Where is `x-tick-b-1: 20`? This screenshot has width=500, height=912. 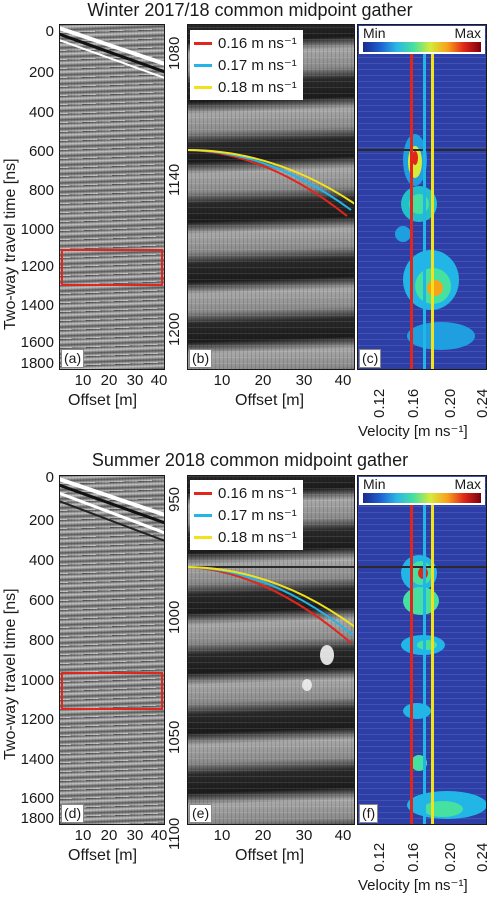
x-tick-b-1: 20 is located at coordinates (263, 380).